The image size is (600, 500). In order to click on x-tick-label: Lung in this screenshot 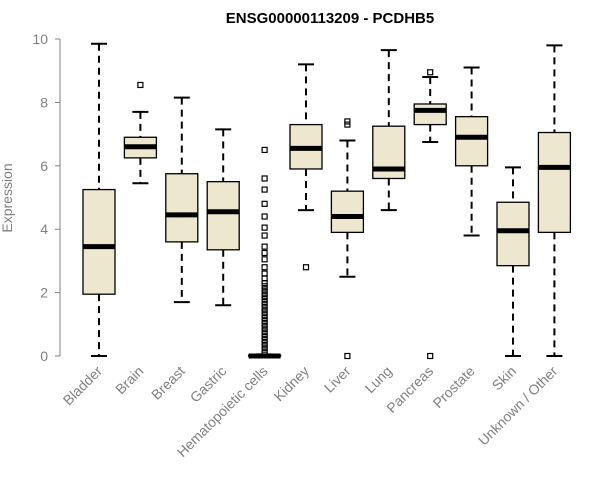, I will do `click(378, 379)`.